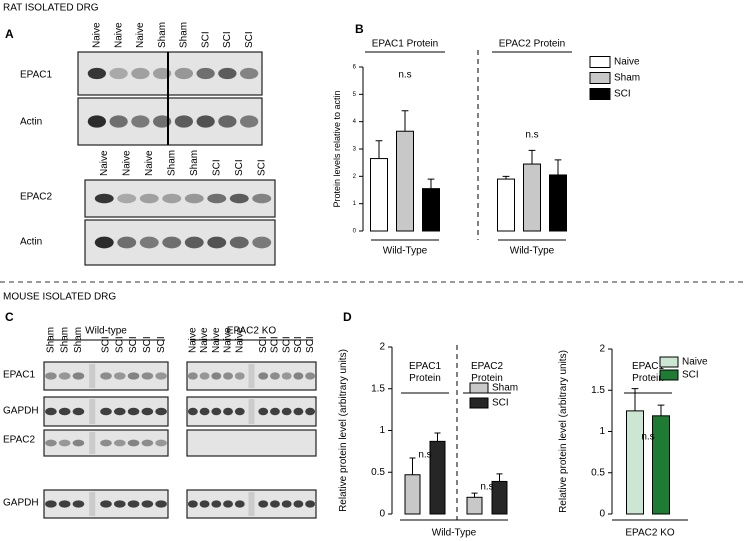 The height and width of the screenshot is (541, 744). What do you see at coordinates (19, 440) in the screenshot?
I see `row-label: EPAC2` at bounding box center [19, 440].